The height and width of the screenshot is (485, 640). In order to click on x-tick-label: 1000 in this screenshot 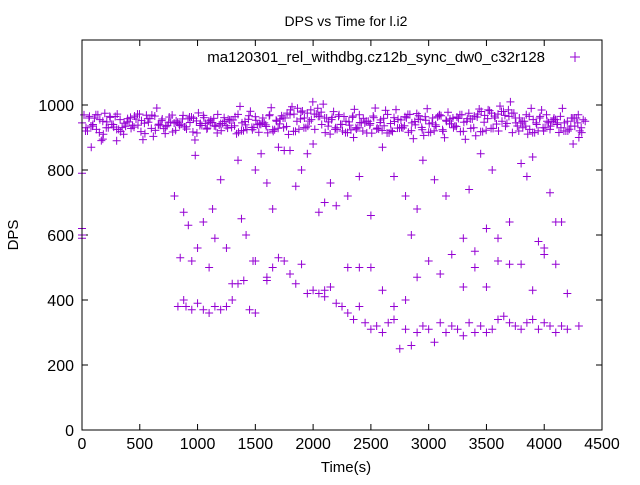, I will do `click(198, 444)`.